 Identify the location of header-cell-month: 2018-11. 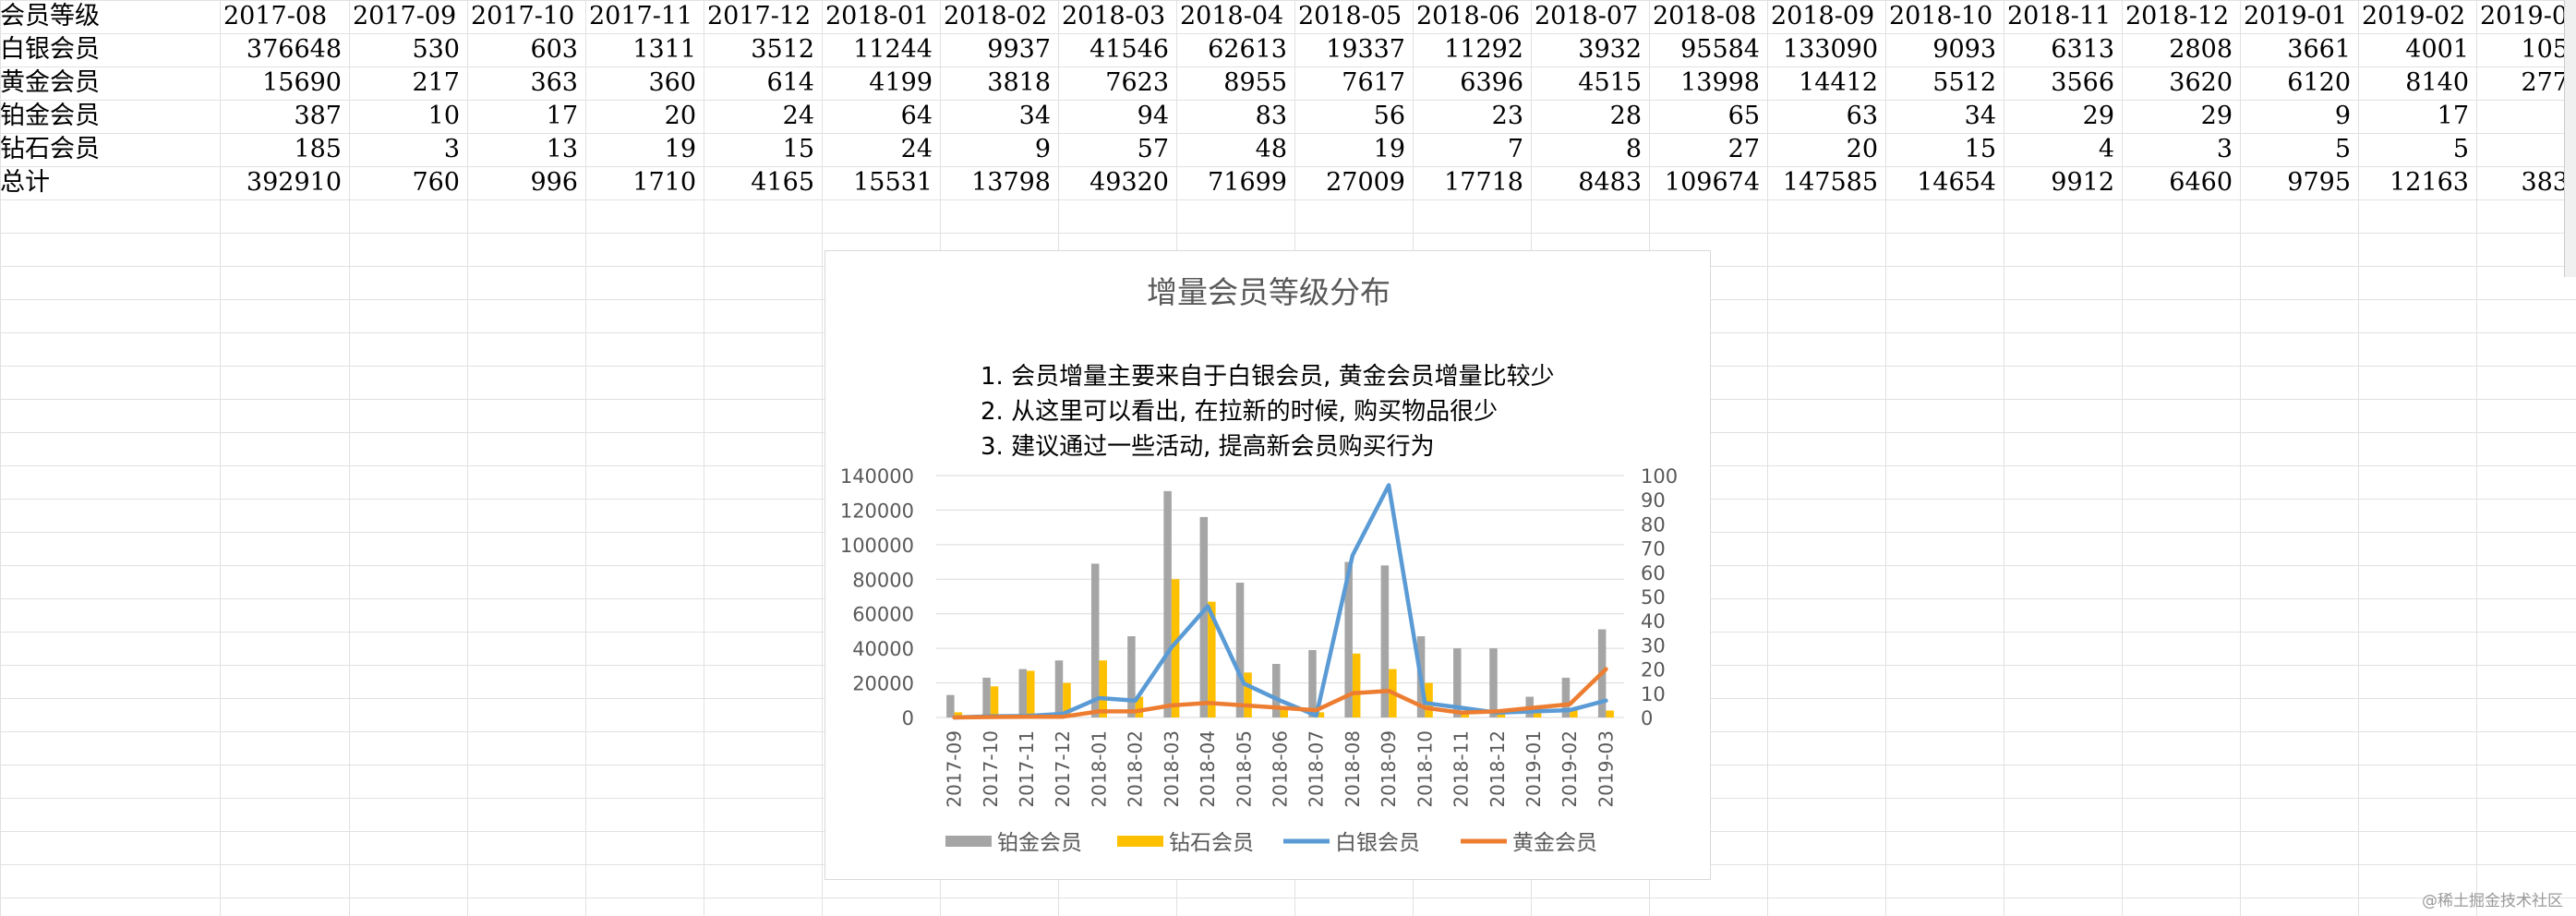
(2059, 16).